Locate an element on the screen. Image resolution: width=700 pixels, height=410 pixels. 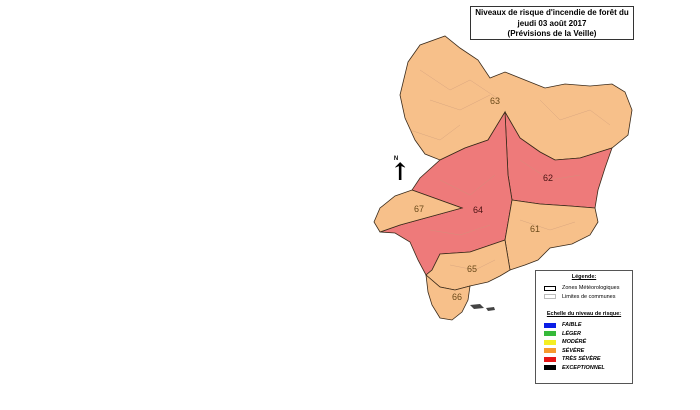
legend-row-zones: Zones Météorologiques is located at coordinates (588, 288).